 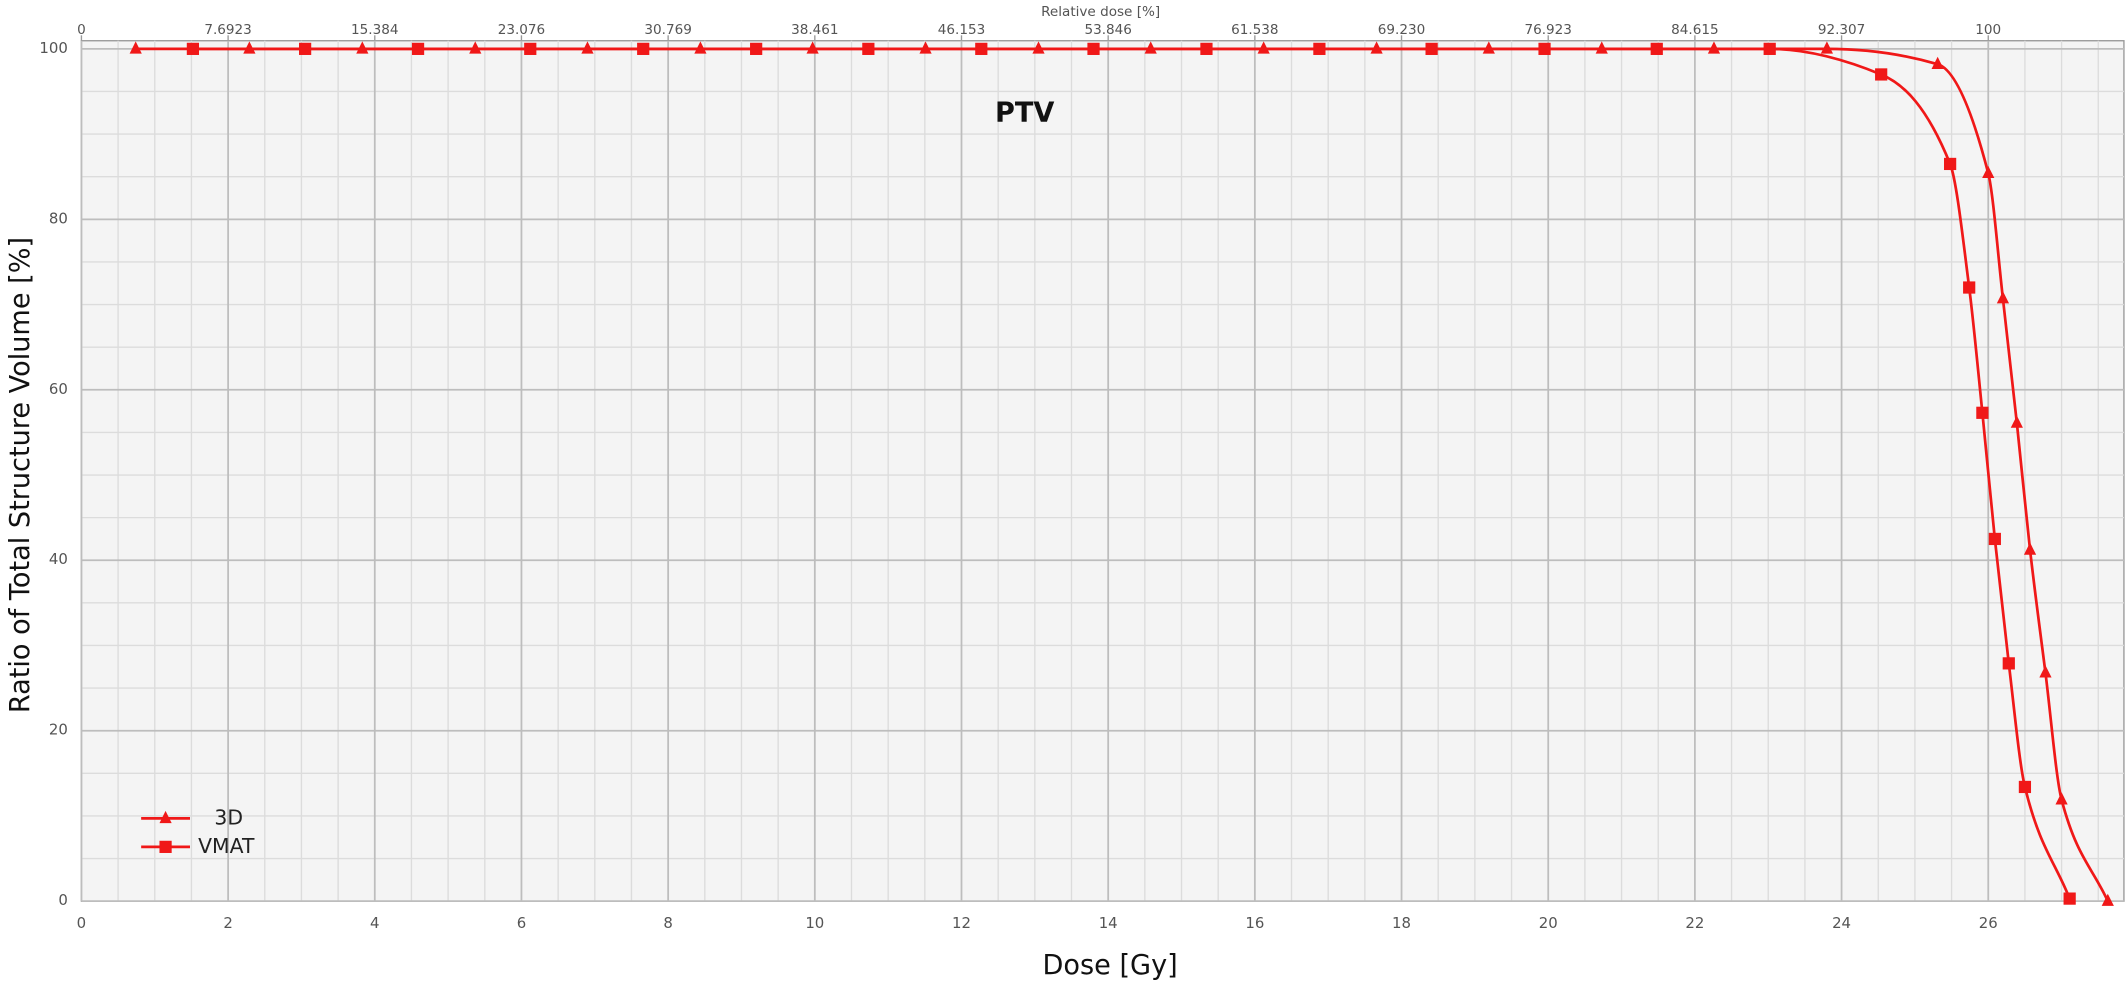 What do you see at coordinates (521, 923) in the screenshot?
I see `x-tick-label: 6` at bounding box center [521, 923].